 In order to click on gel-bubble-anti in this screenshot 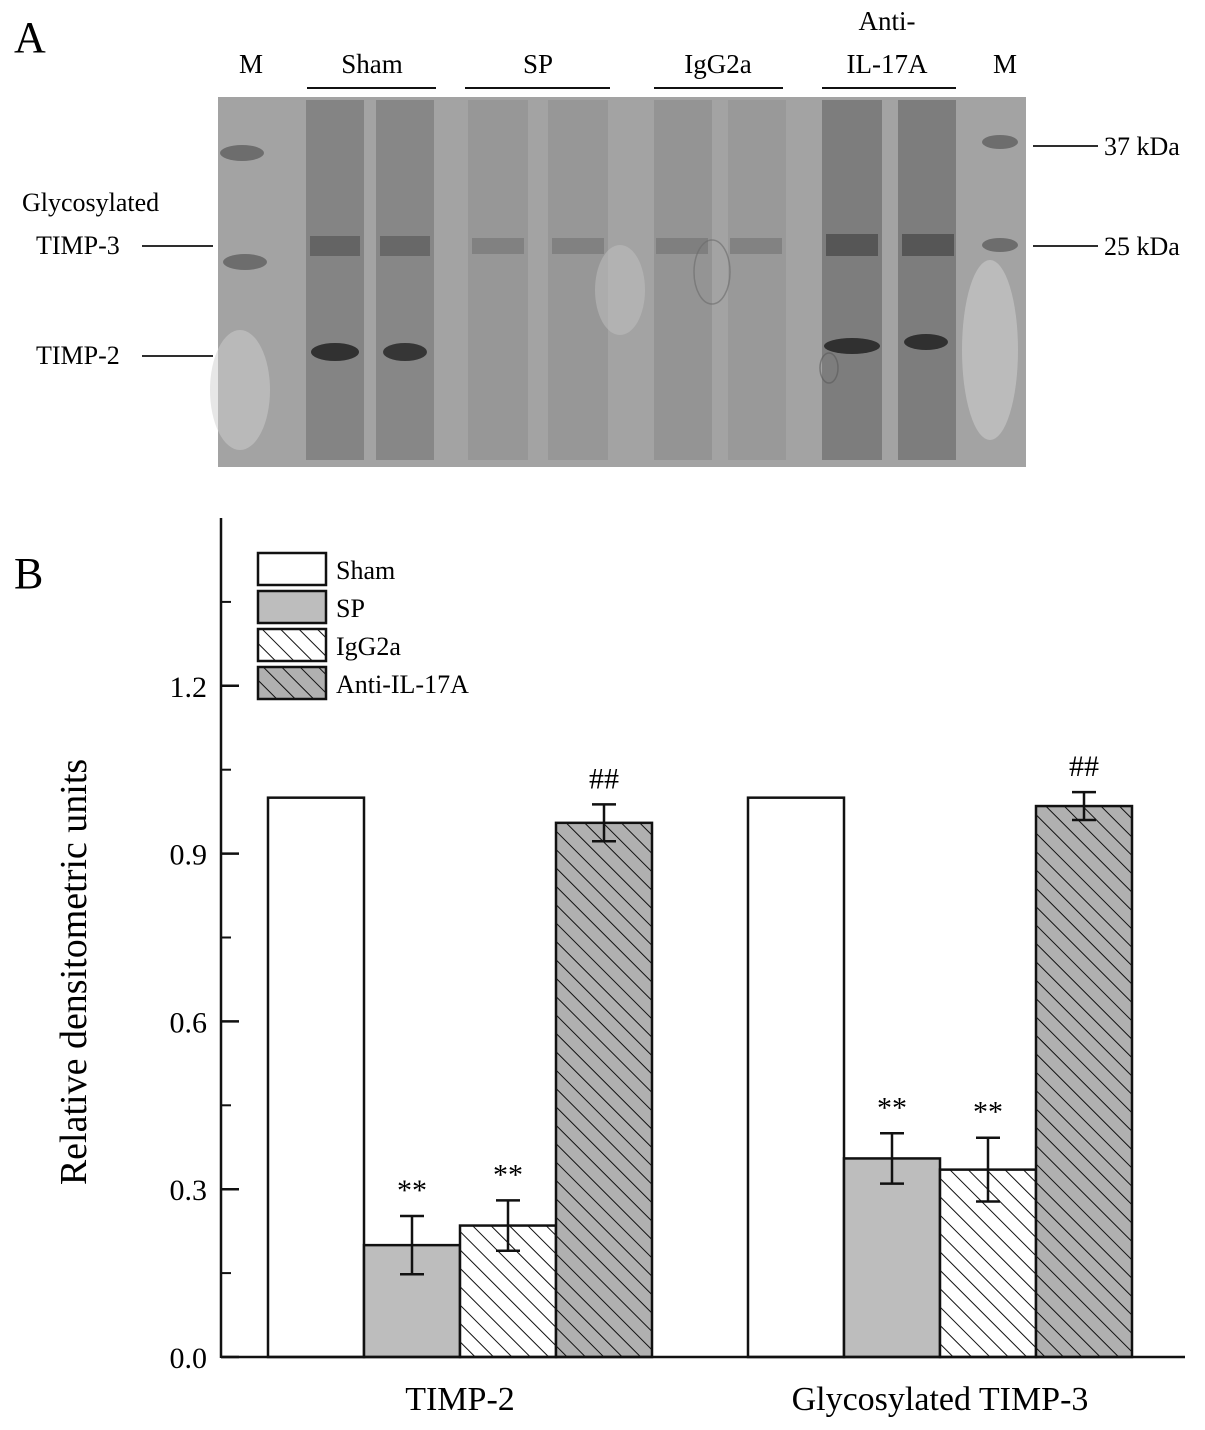, I will do `click(829, 368)`.